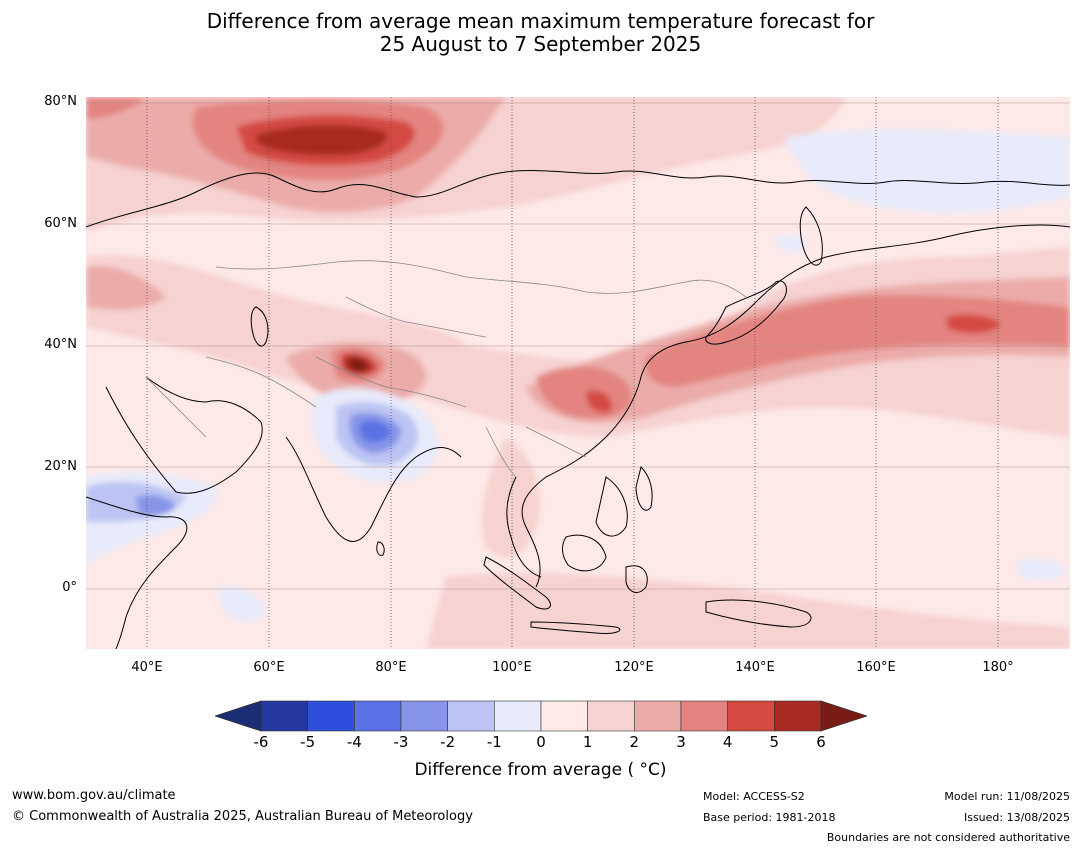  Describe the element at coordinates (321, 140) in the screenshot. I see `anomaly-russia-5to6` at that location.